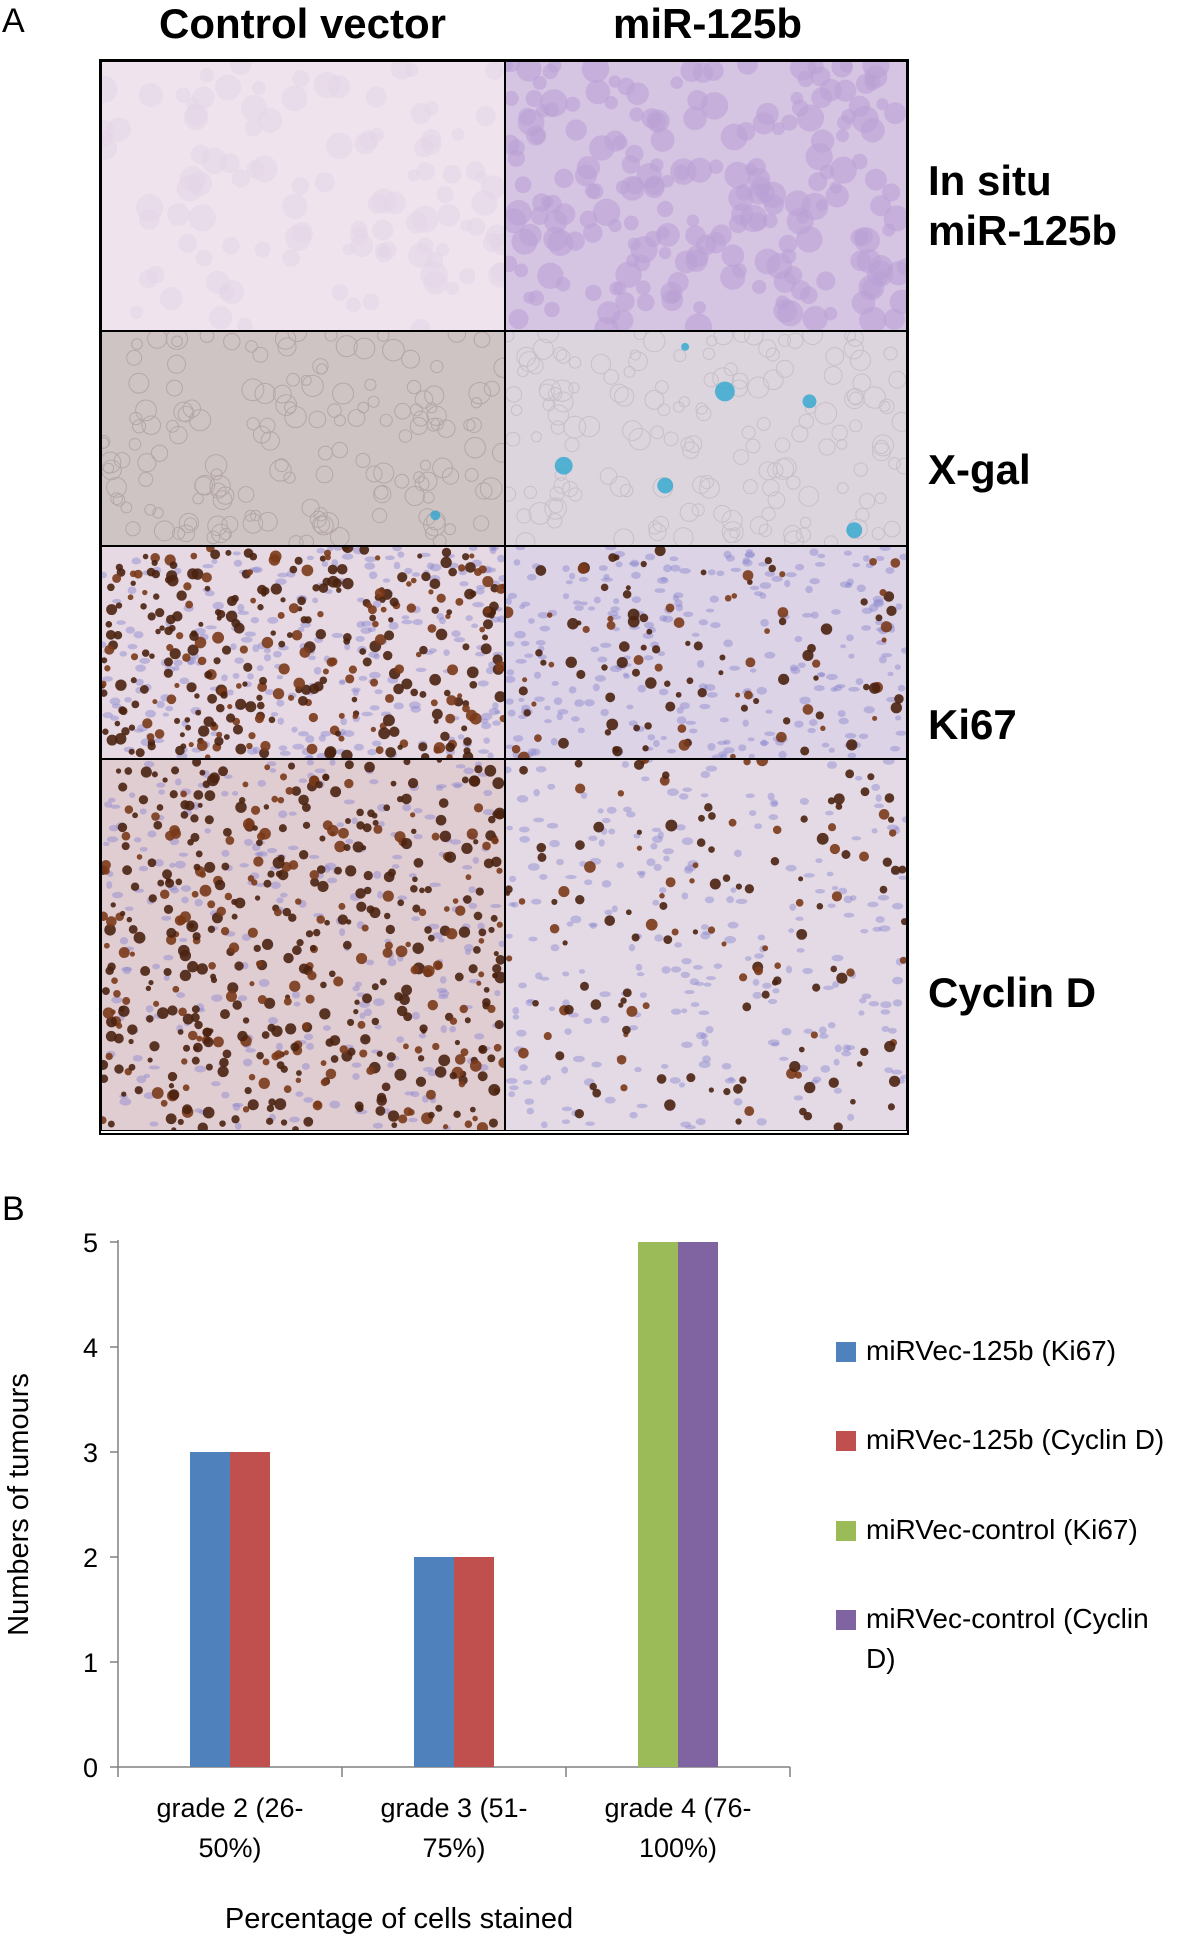 Image resolution: width=1200 pixels, height=1936 pixels. I want to click on micrograph-cyclin-d-mir125b, so click(706, 945).